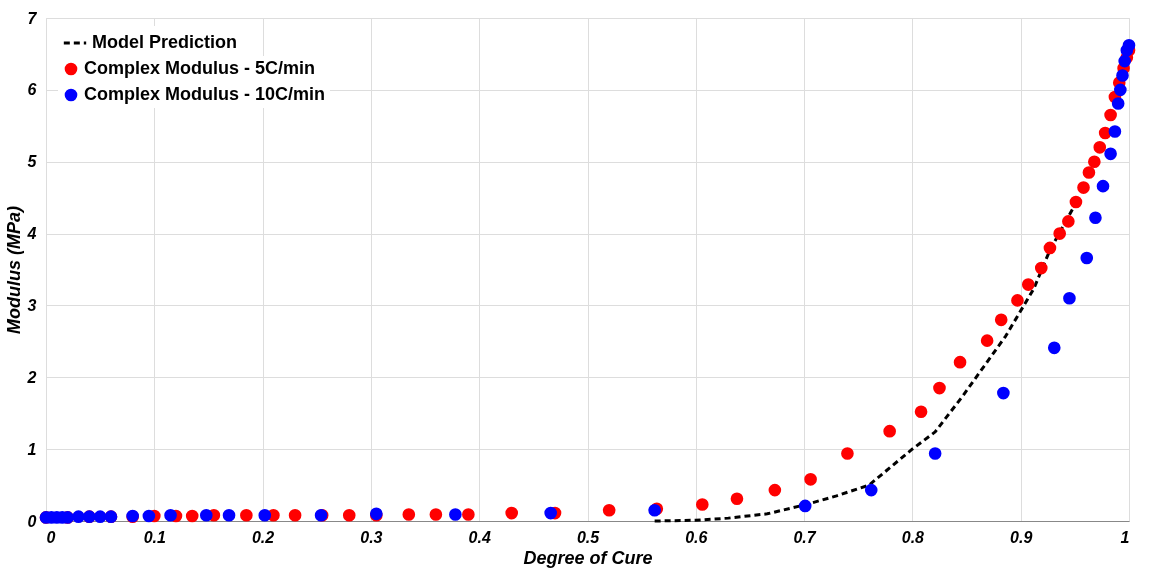 The width and height of the screenshot is (1156, 572). I want to click on y-tick-label: 3, so click(32, 305).